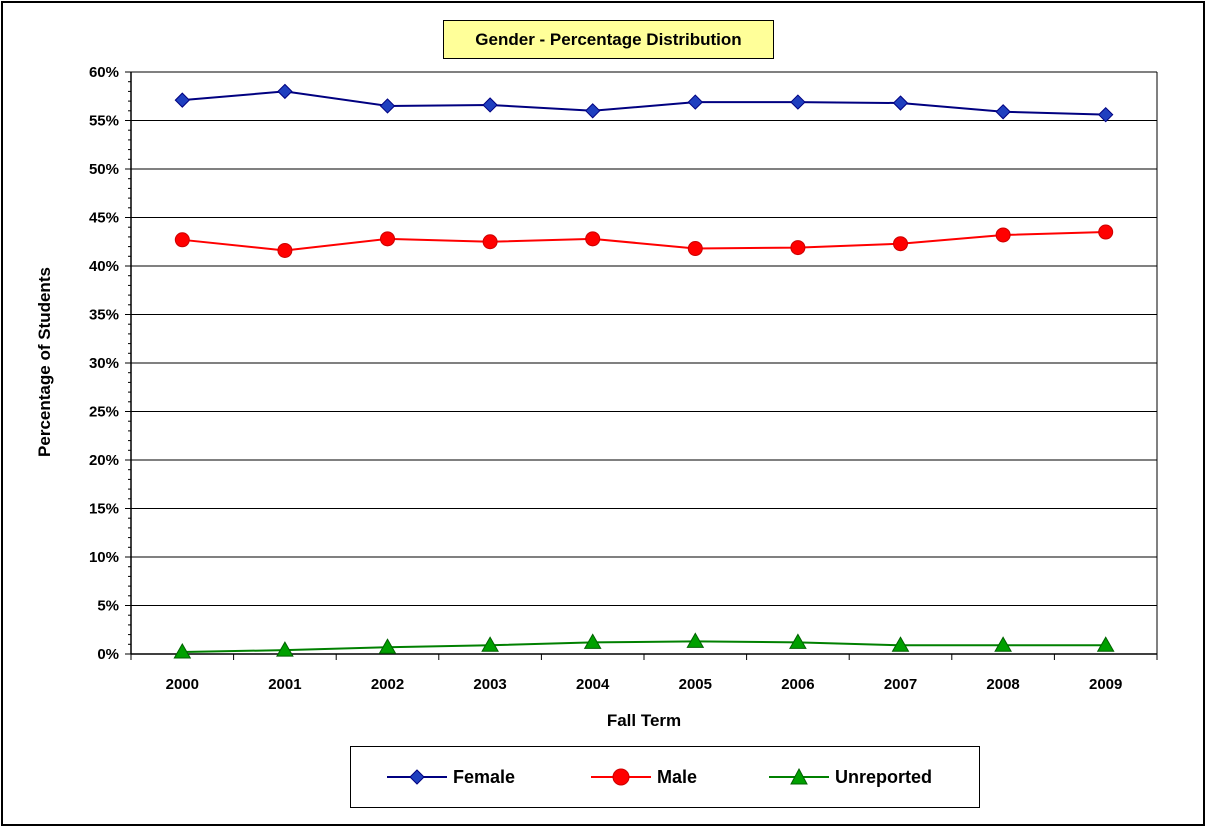  Describe the element at coordinates (44, 362) in the screenshot. I see `y-axis-title: Percentage of Students` at that location.